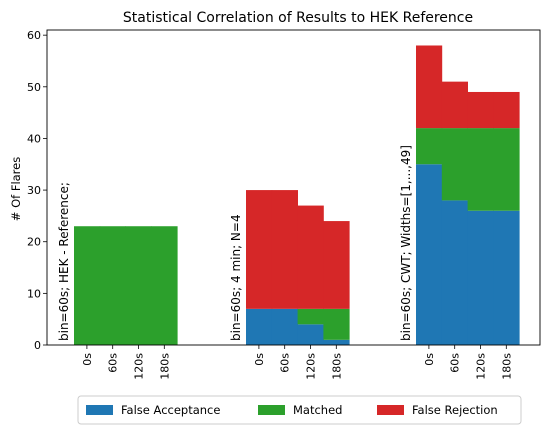 The image size is (550, 434). I want to click on legend-label: Matched, so click(317, 410).